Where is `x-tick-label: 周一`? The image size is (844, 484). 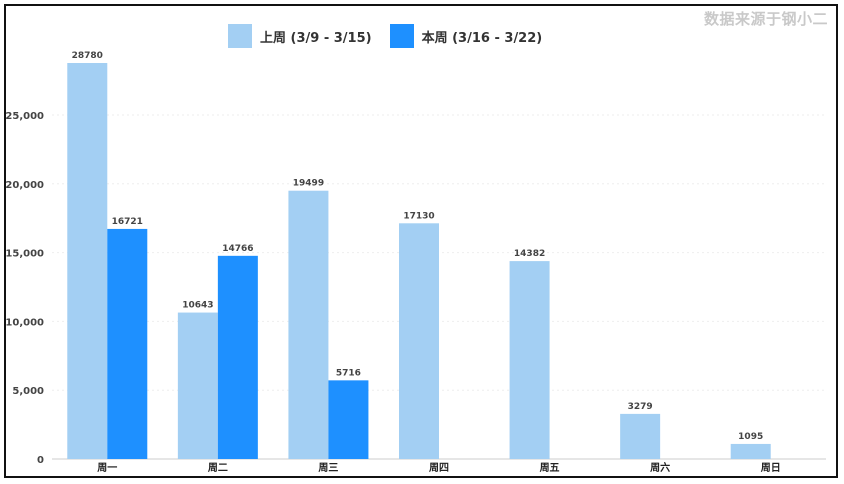 x-tick-label: 周一 is located at coordinates (107, 468).